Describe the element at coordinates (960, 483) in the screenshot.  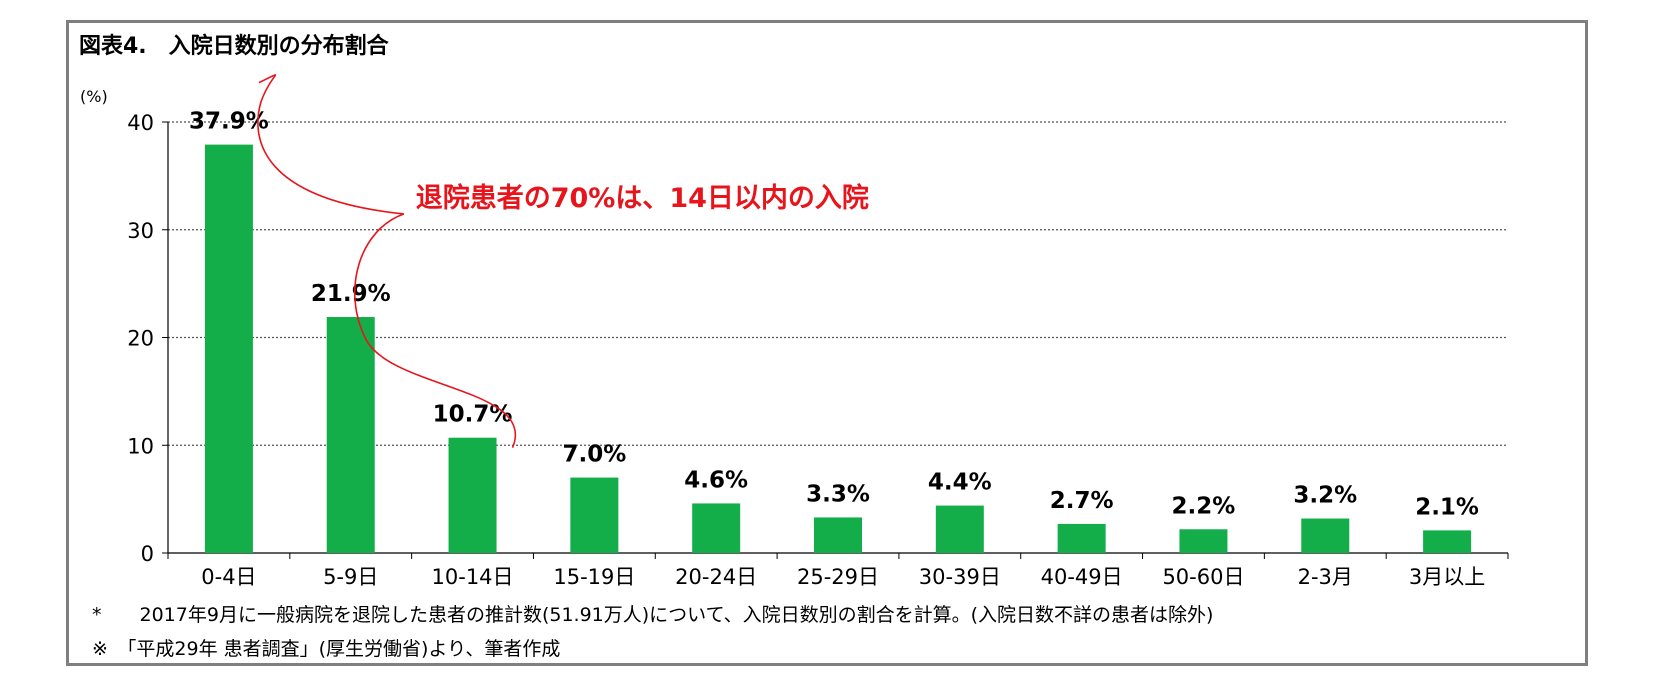
I see `data-label: 4.4%` at that location.